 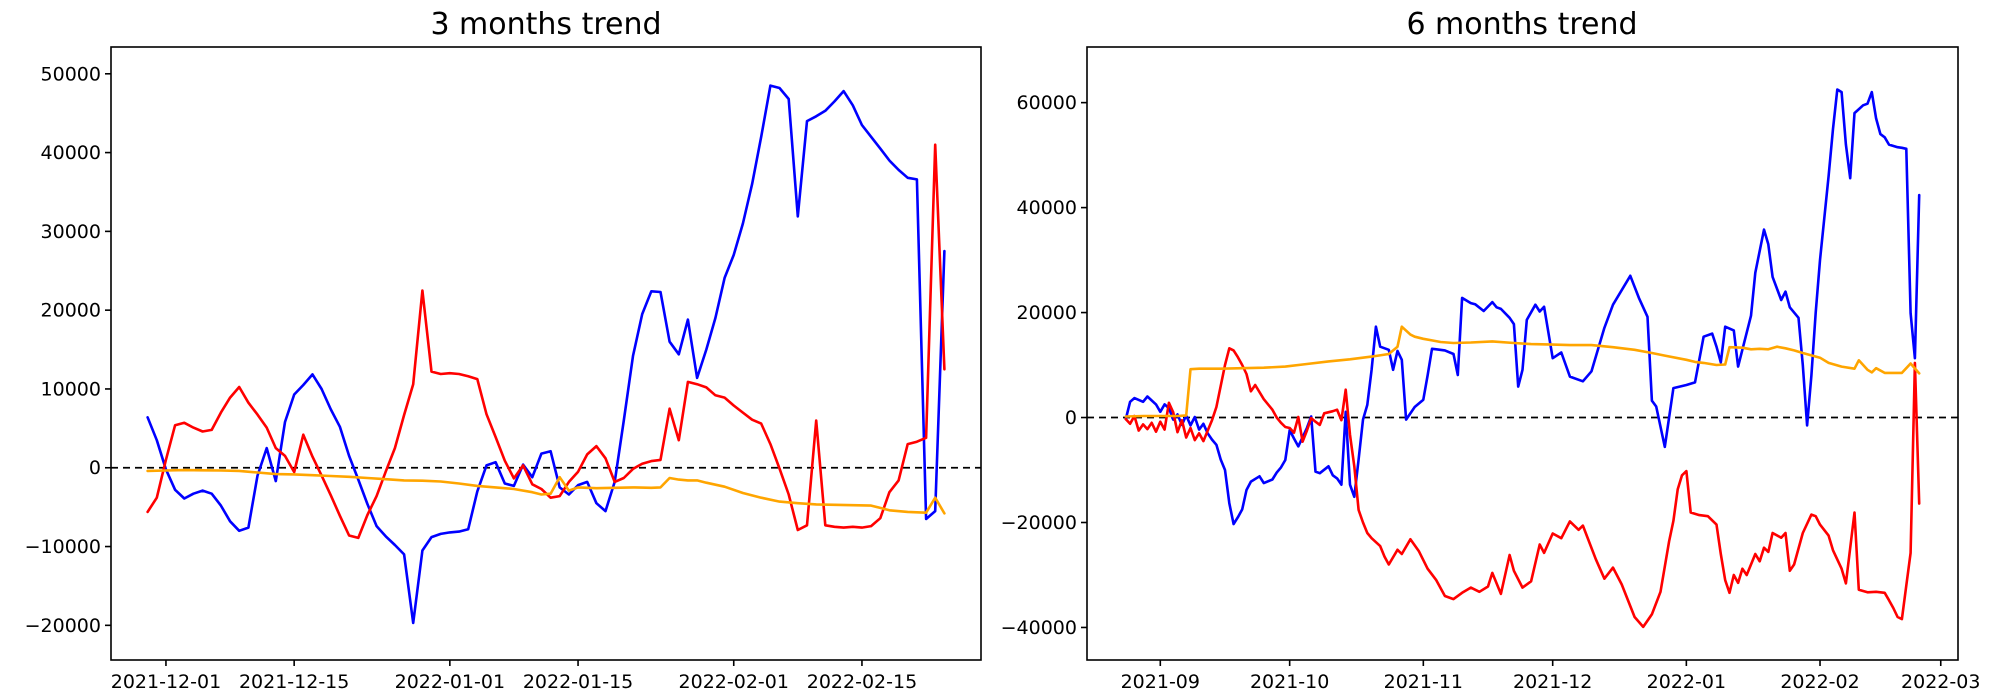 What do you see at coordinates (545, 24) in the screenshot?
I see `chart-title-3-months: 3 months trend` at bounding box center [545, 24].